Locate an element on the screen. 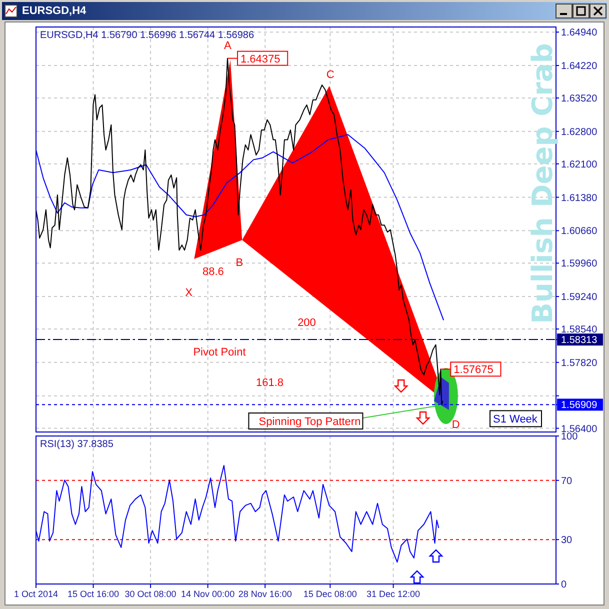  annotation: B is located at coordinates (240, 262).